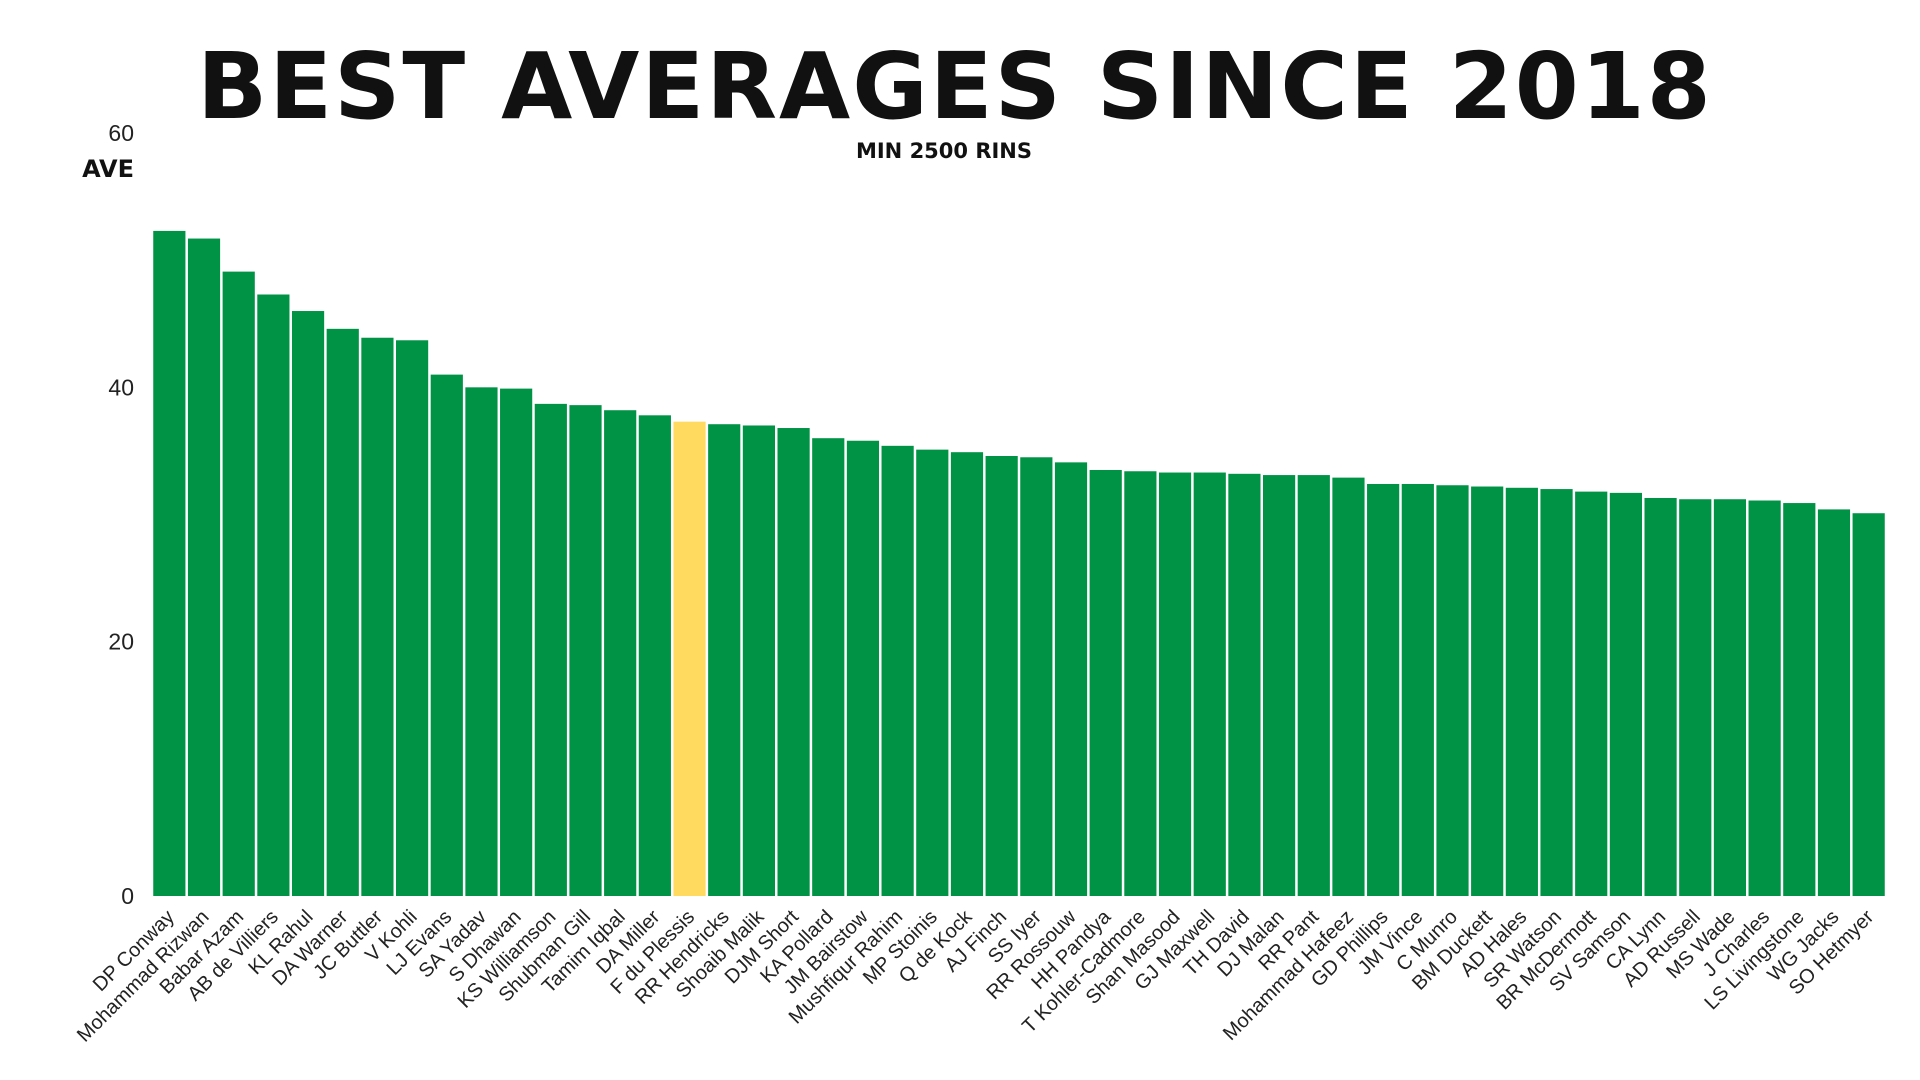 This screenshot has width=1920, height=1080. Describe the element at coordinates (121, 514) in the screenshot. I see `y-axis-ticks: 0 20 40 60` at that location.